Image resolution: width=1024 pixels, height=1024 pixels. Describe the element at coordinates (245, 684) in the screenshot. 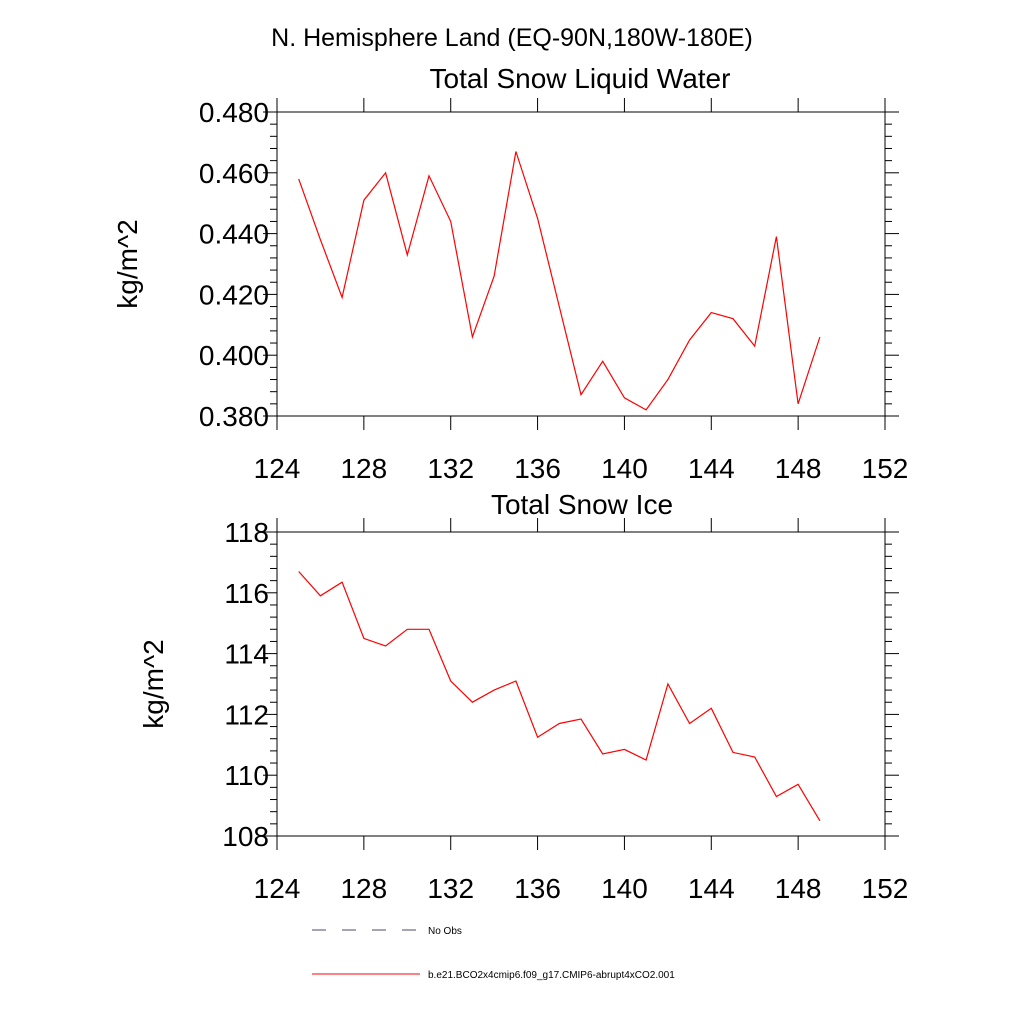

I see `y-tick-labels: 108 110 112 114 116 118` at that location.